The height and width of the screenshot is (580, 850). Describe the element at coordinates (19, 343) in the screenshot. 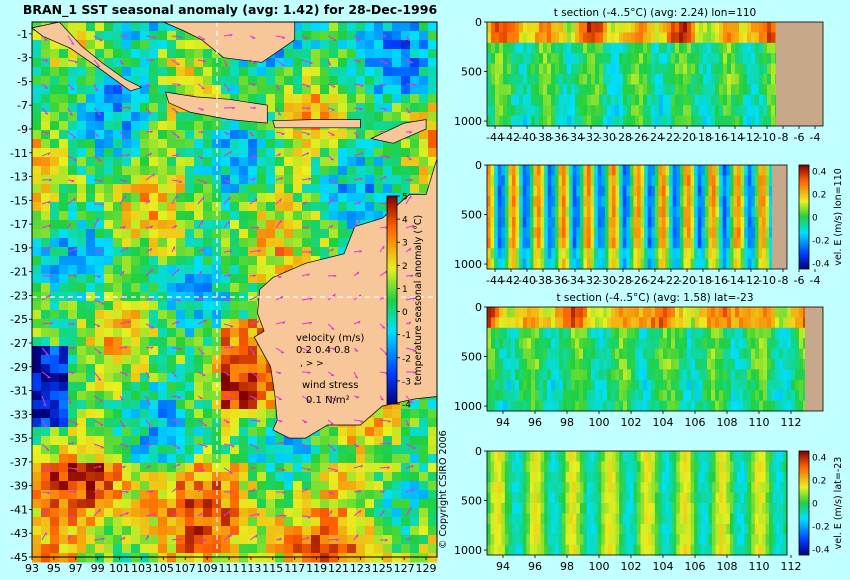

I see `map-lat-tick: -27` at that location.